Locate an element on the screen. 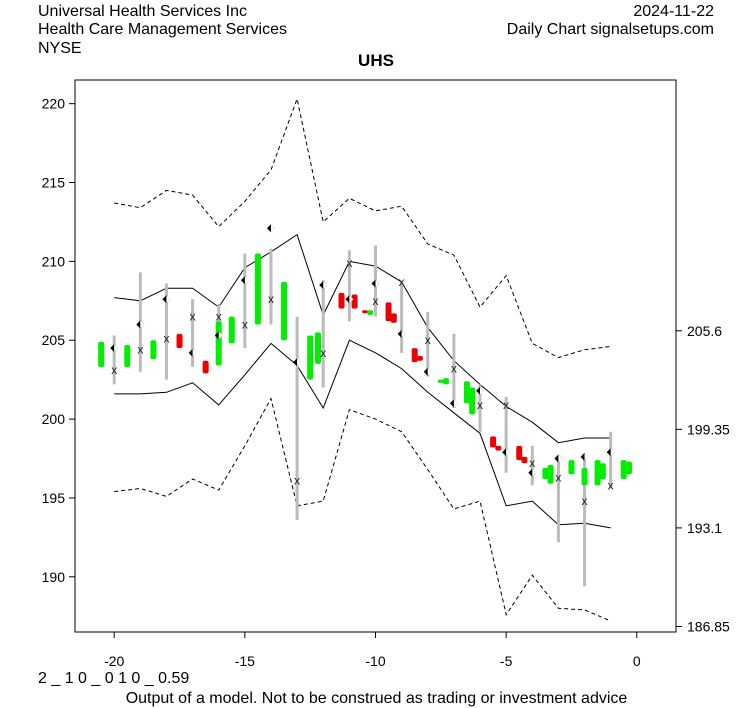  y-tick-label-left: 190 is located at coordinates (54, 577).